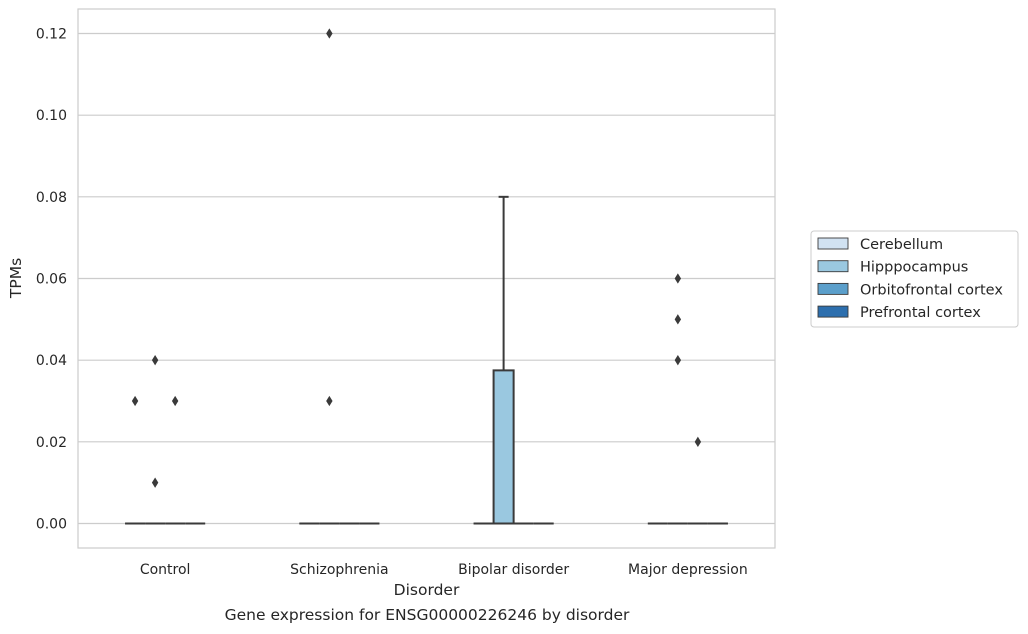  What do you see at coordinates (931, 290) in the screenshot?
I see `legend-label: Orbitofrontal cortex` at bounding box center [931, 290].